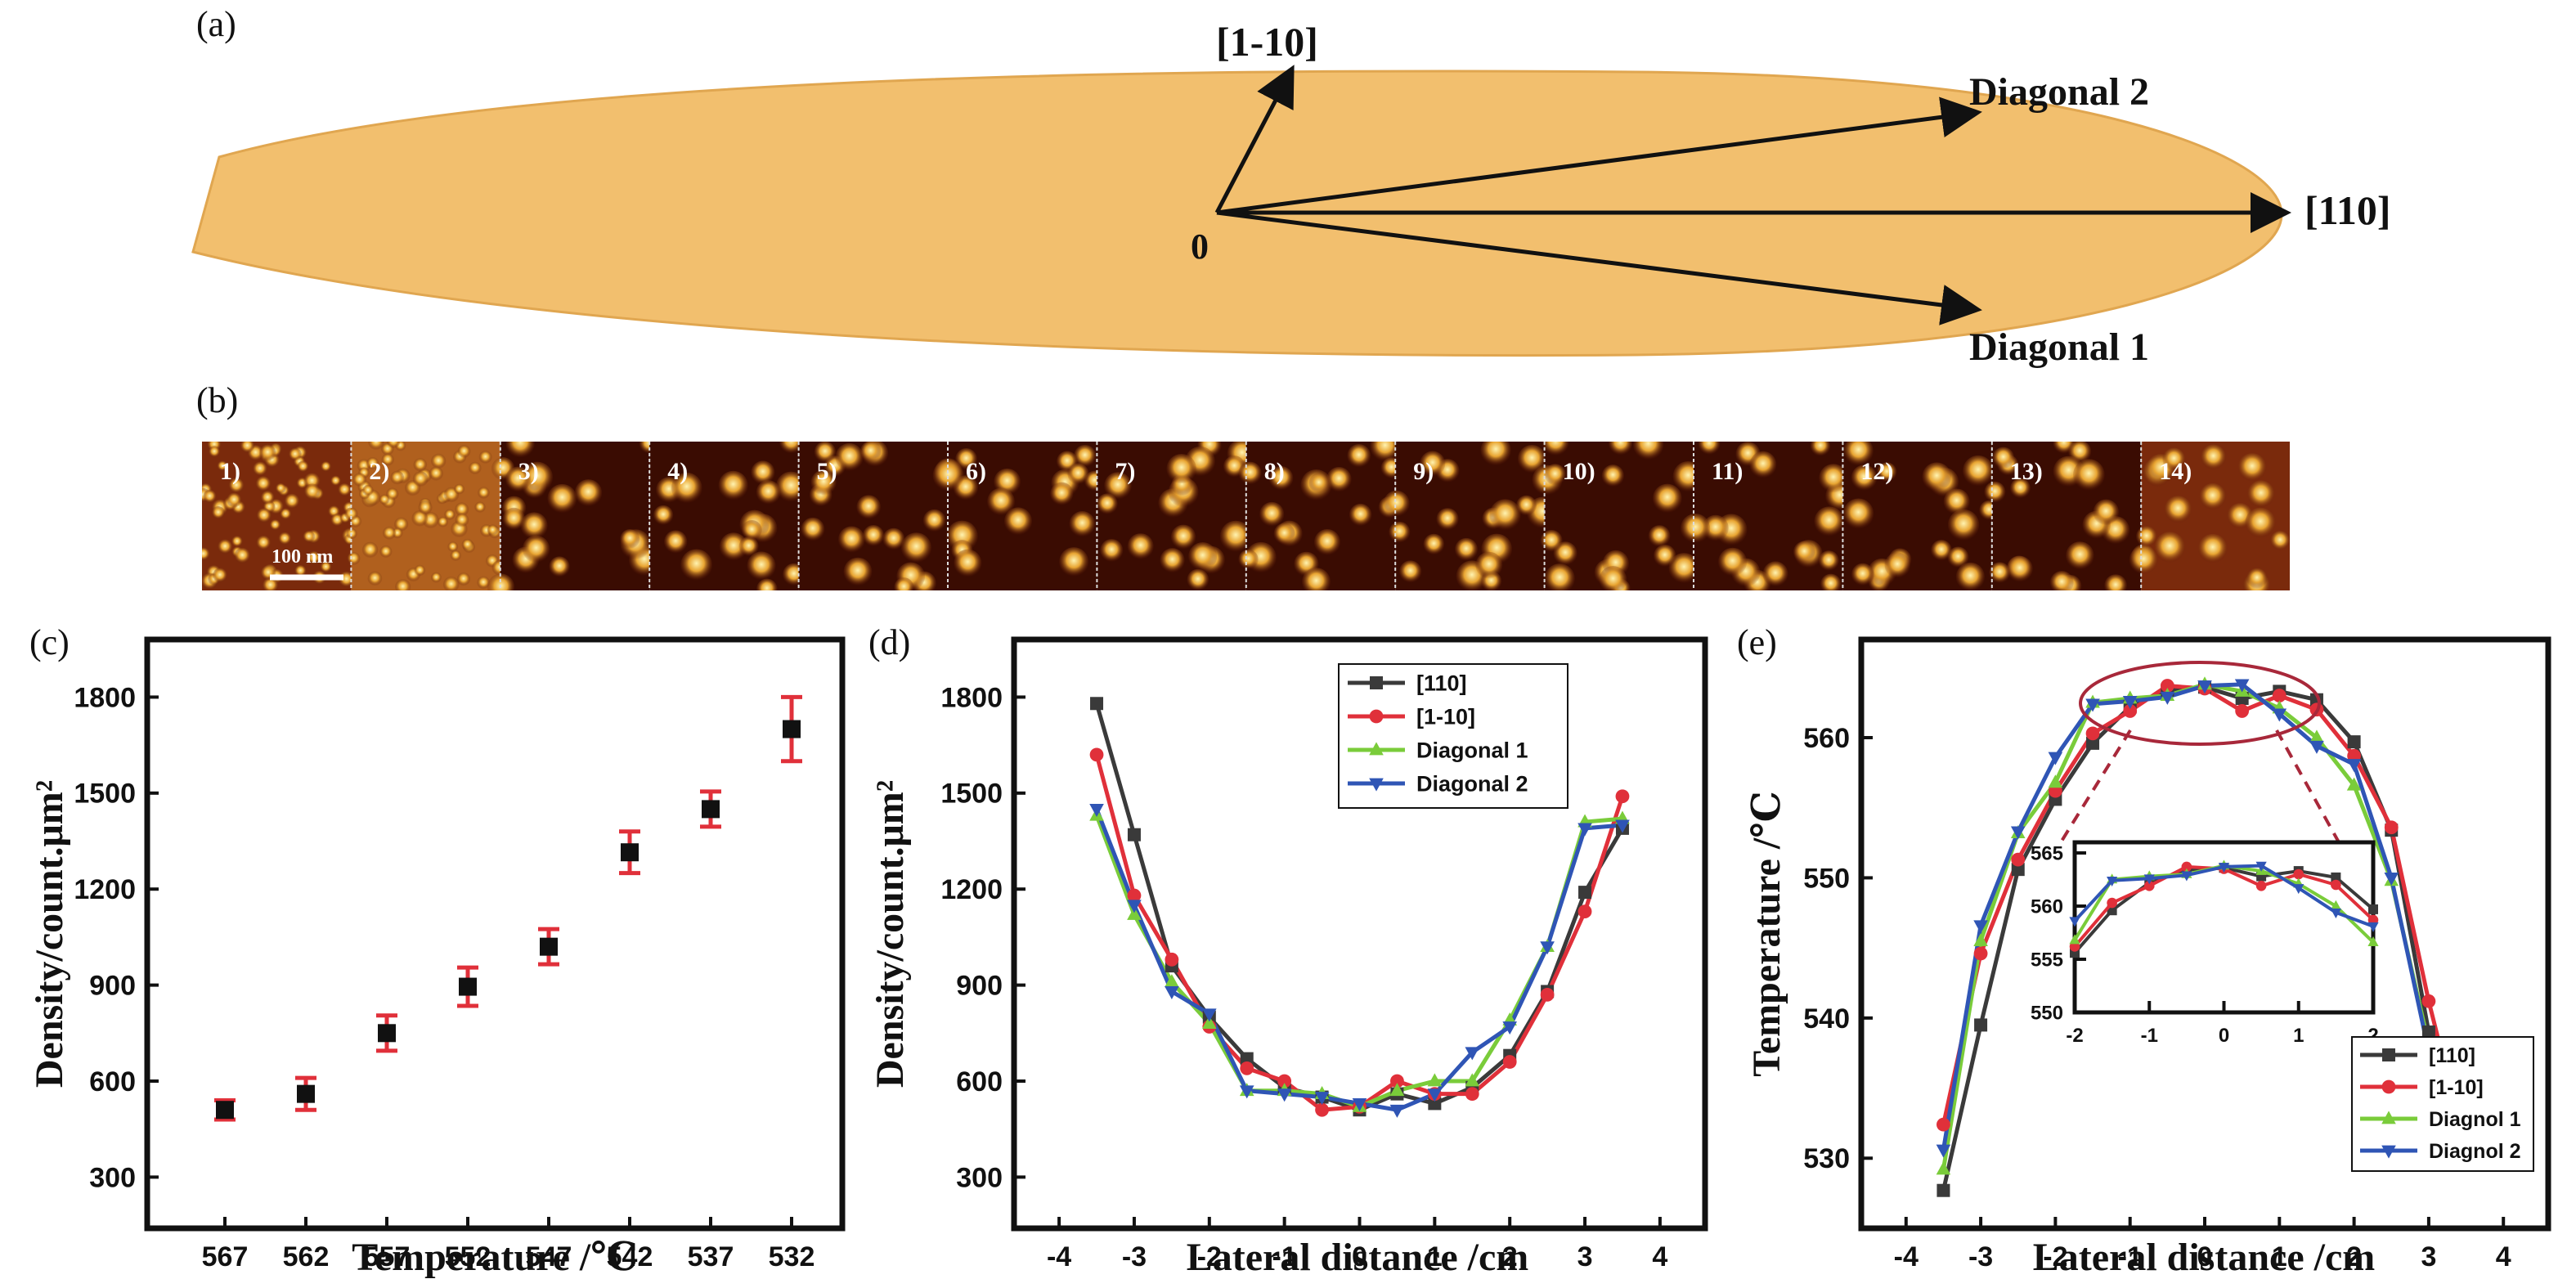 Image resolution: width=2576 pixels, height=1288 pixels. Describe the element at coordinates (971, 794) in the screenshot. I see `y-tick-label: 1500` at that location.